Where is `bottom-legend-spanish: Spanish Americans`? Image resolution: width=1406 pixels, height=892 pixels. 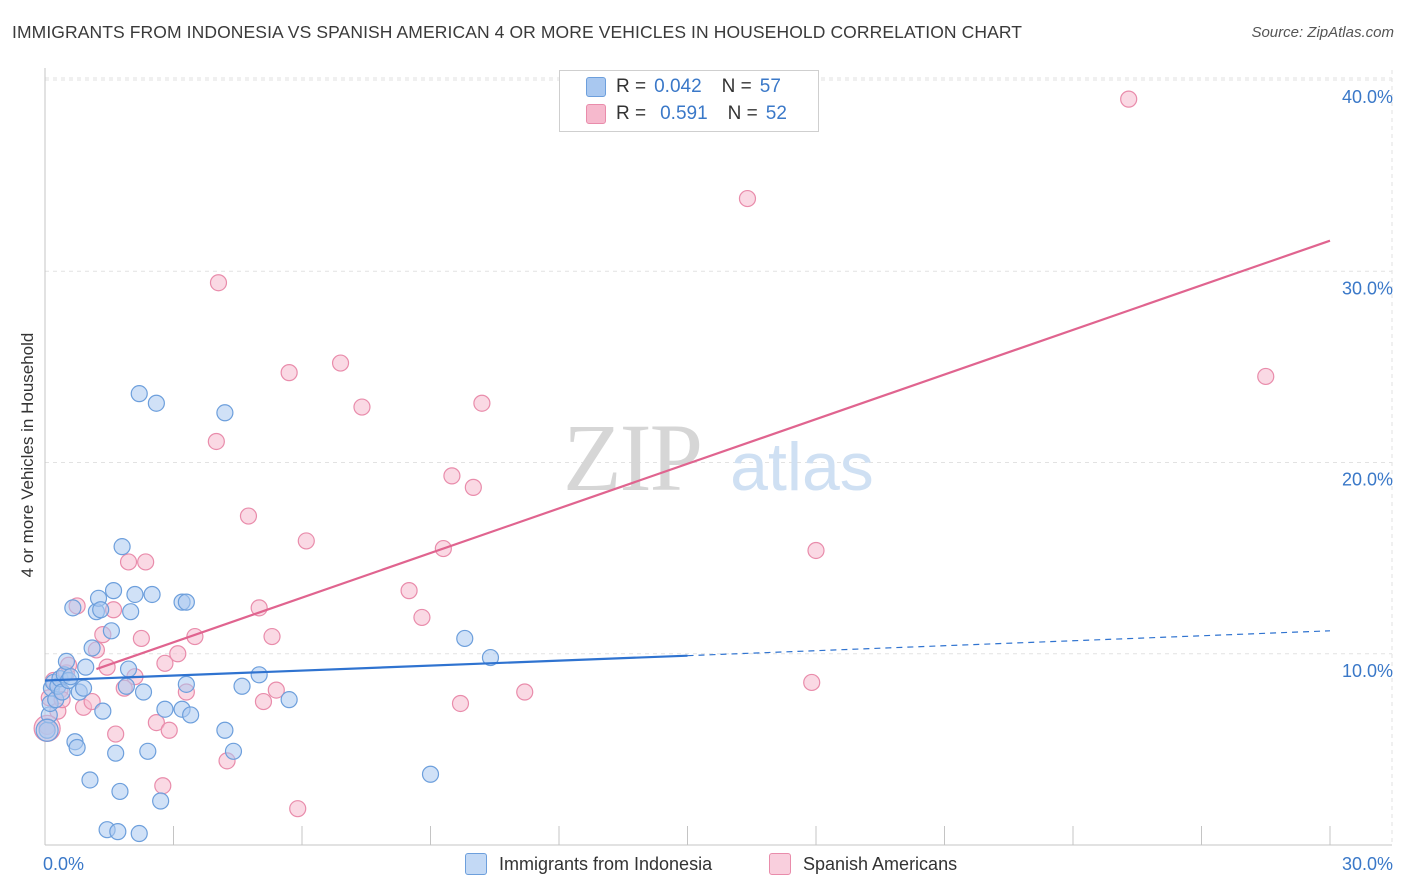 bottom-legend-spanish: Spanish Americans is located at coordinates (863, 864).